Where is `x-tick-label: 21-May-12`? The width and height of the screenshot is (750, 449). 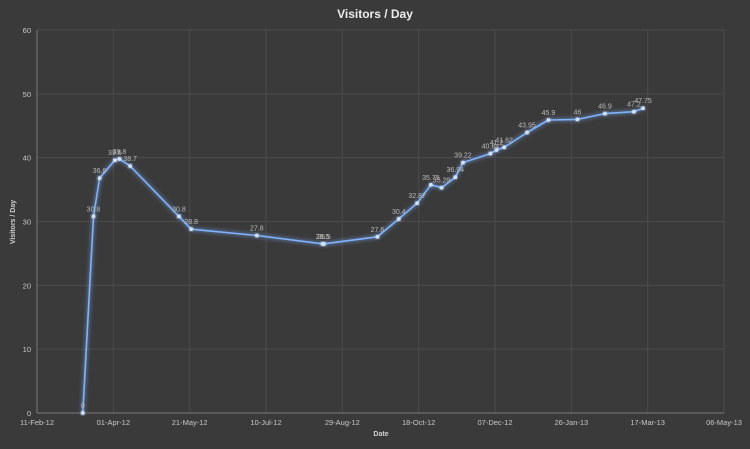 x-tick-label: 21-May-12 is located at coordinates (190, 422).